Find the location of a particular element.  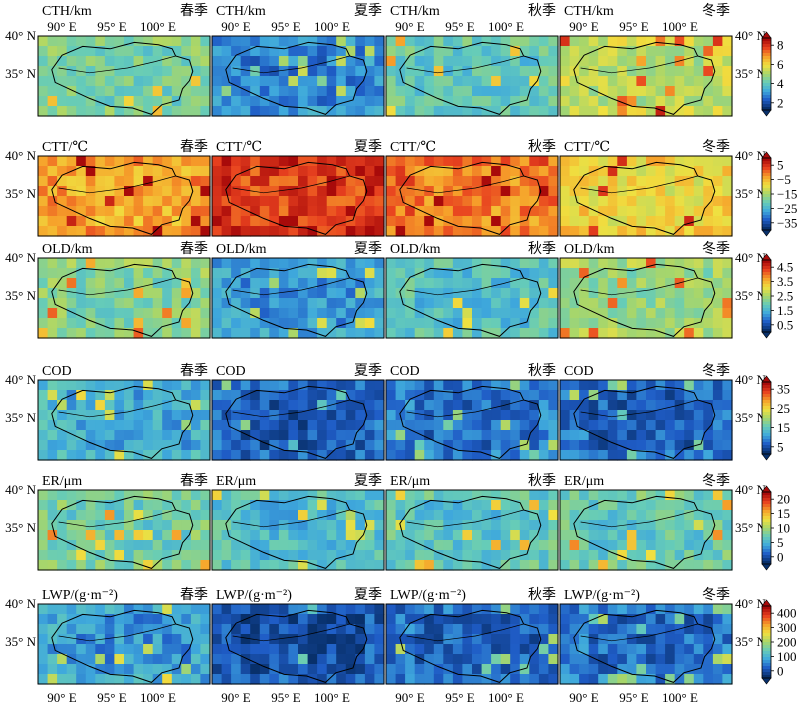

variable-label: COD is located at coordinates (579, 371).